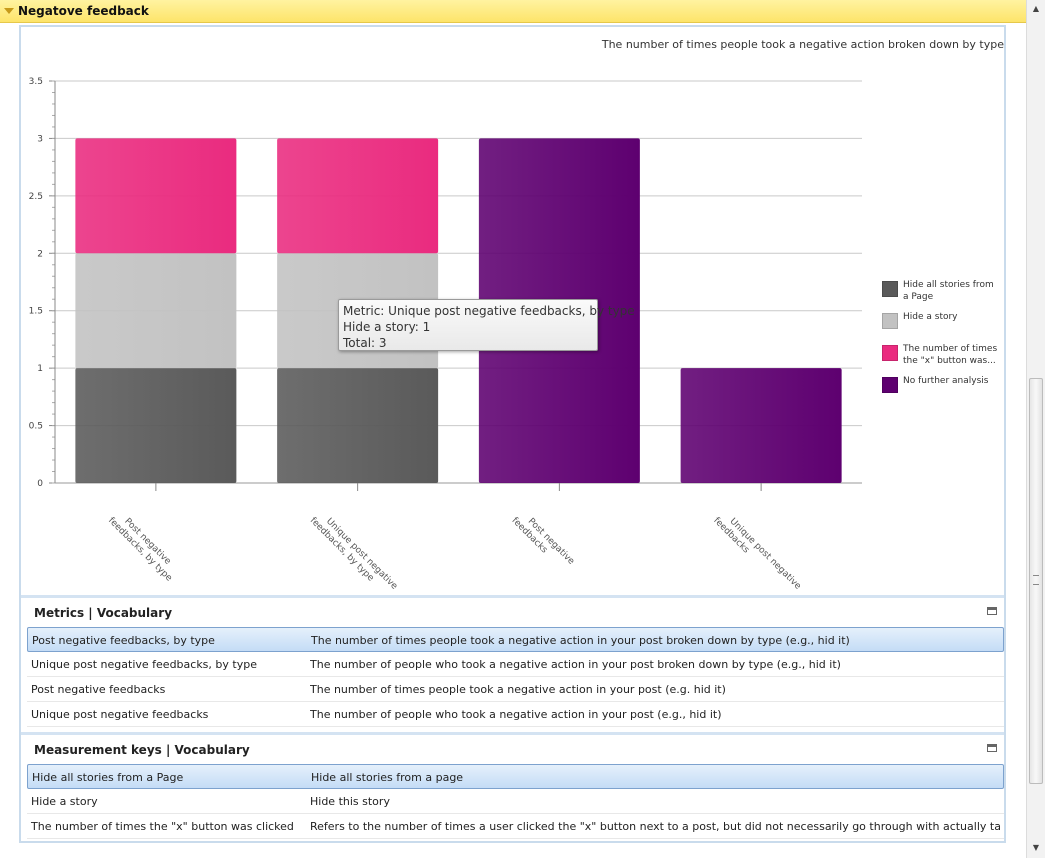  I want to click on x-tick-label: Unique post negativefeedbacks, so click(757, 551).